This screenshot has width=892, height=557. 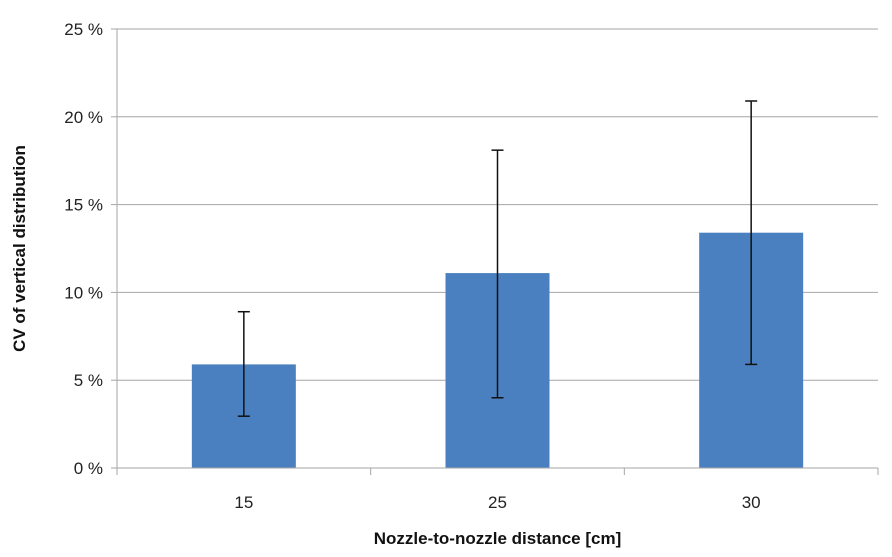 I want to click on x-tick-label: 30, so click(x=751, y=502).